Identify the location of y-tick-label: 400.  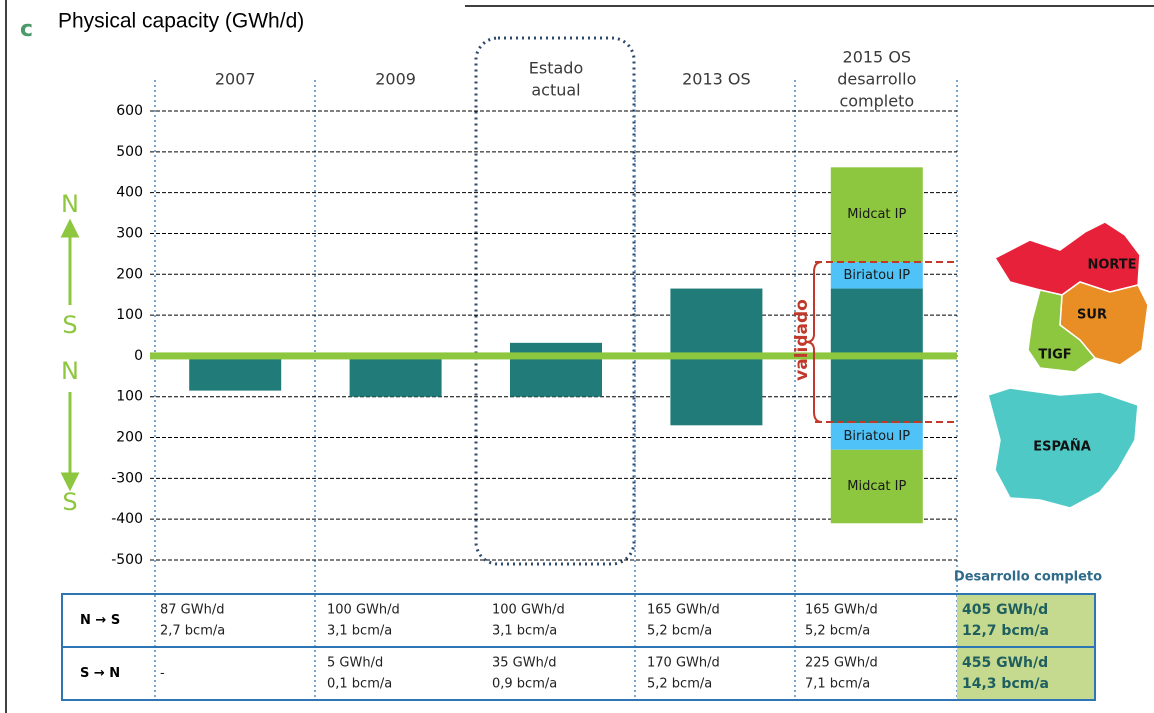
(129, 193).